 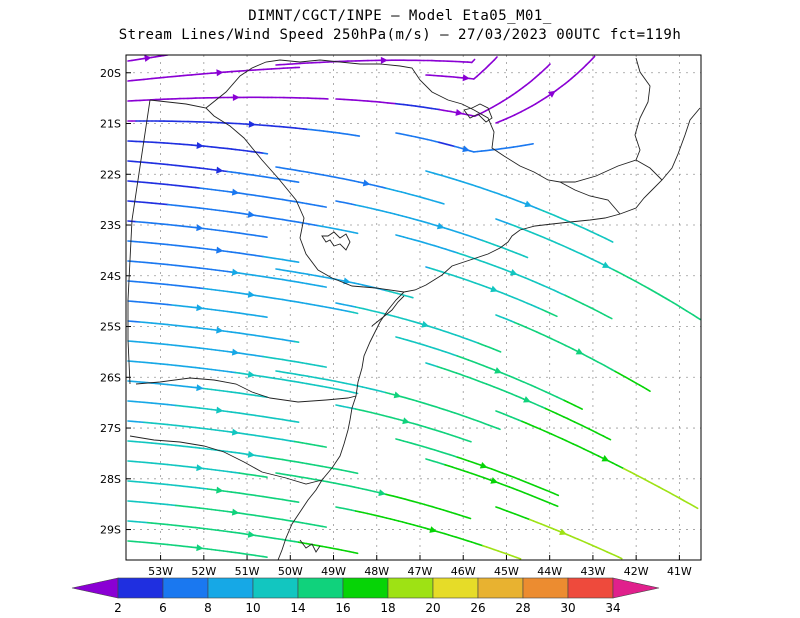 What do you see at coordinates (636, 588) in the screenshot?
I see `colorbar-arrow-right` at bounding box center [636, 588].